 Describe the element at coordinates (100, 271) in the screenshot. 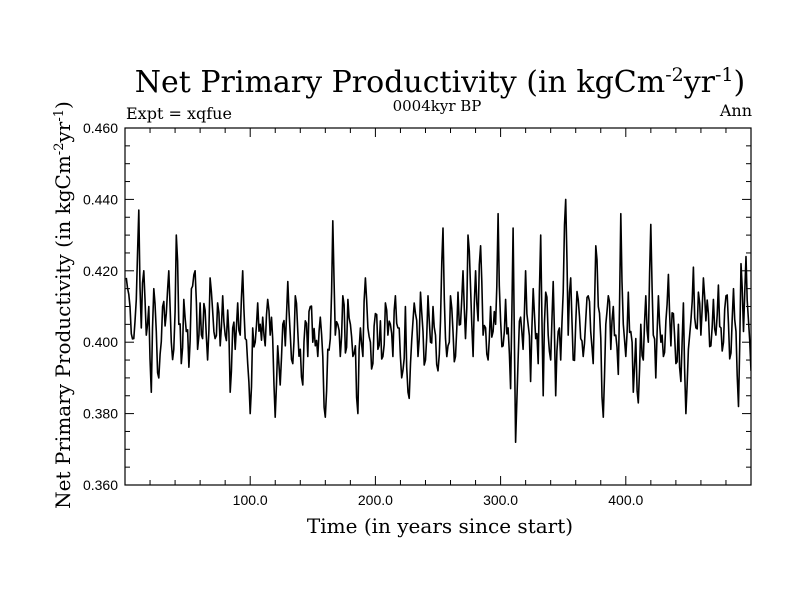

I see `y-tick-label: 0.420` at that location.